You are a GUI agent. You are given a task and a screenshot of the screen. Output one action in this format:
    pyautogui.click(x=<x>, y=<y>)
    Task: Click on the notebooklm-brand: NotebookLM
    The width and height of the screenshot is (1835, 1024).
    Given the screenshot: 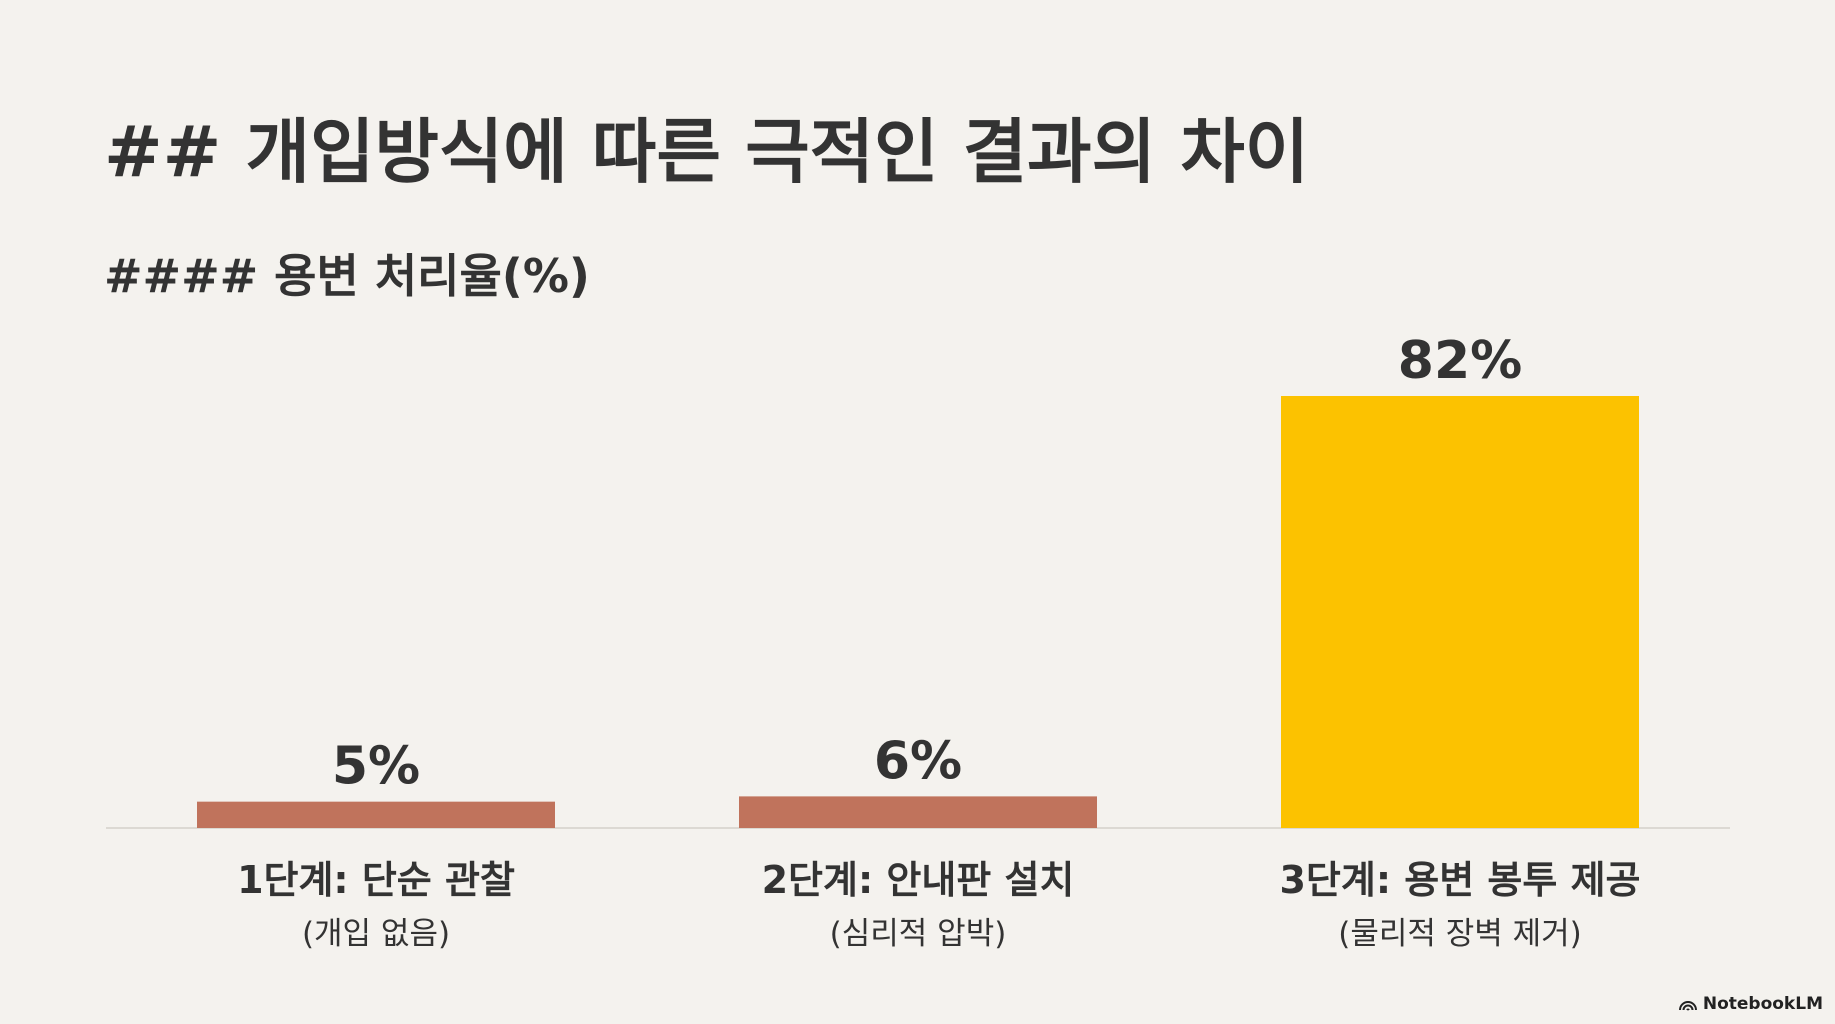 What is the action you would take?
    pyautogui.click(x=1750, y=1004)
    